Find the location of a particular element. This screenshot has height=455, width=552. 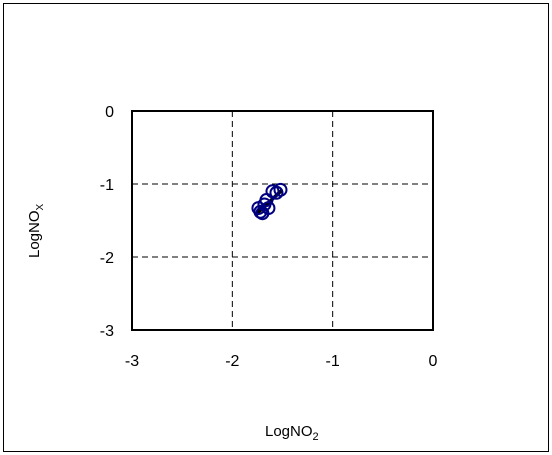

y-axis-title-sub: X is located at coordinates (40, 206).